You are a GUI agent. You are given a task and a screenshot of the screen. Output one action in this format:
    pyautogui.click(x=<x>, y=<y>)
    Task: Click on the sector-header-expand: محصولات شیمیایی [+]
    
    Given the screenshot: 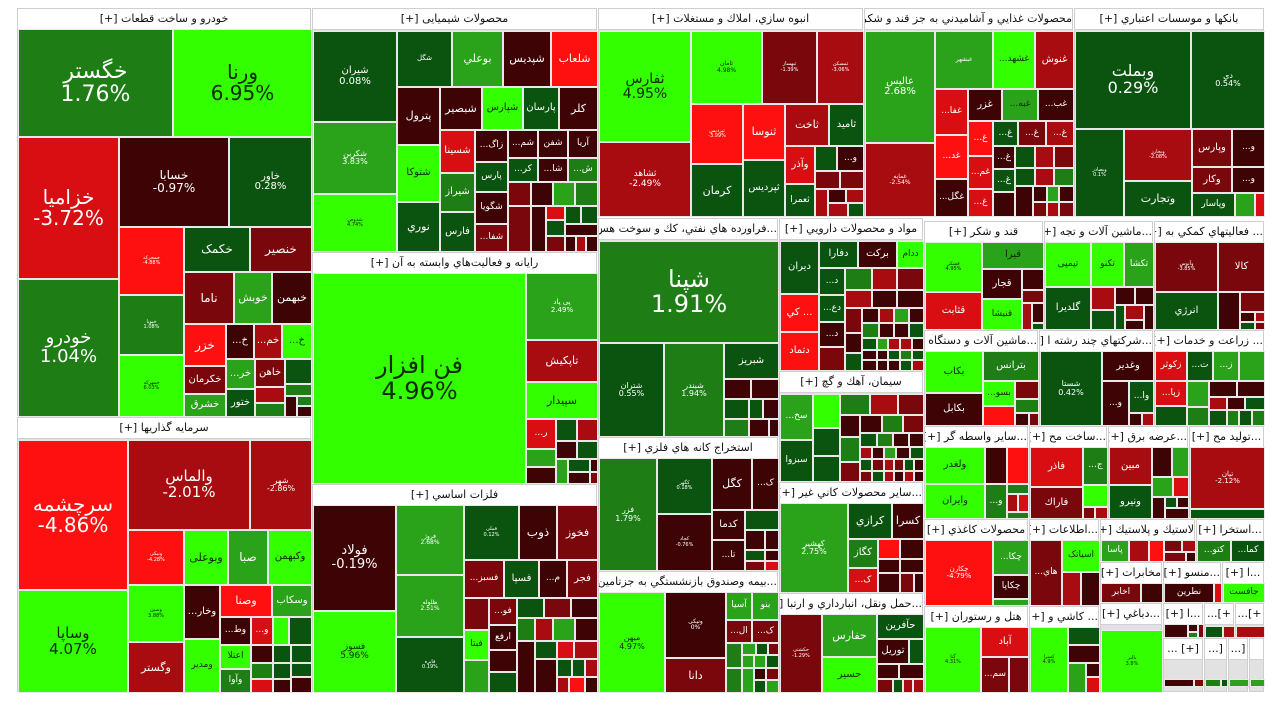 What is the action you would take?
    pyautogui.click(x=454, y=19)
    